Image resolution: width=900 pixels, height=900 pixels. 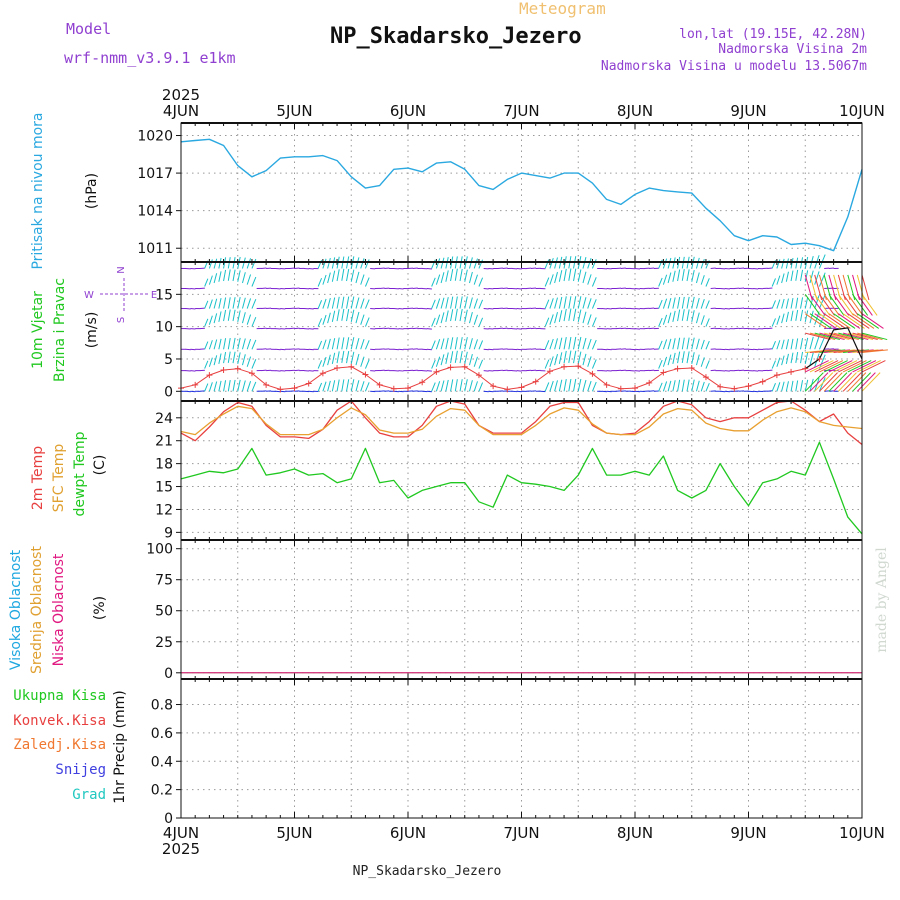 What do you see at coordinates (294, 833) in the screenshot?
I see `day-label-bottom: 5JUN` at bounding box center [294, 833].